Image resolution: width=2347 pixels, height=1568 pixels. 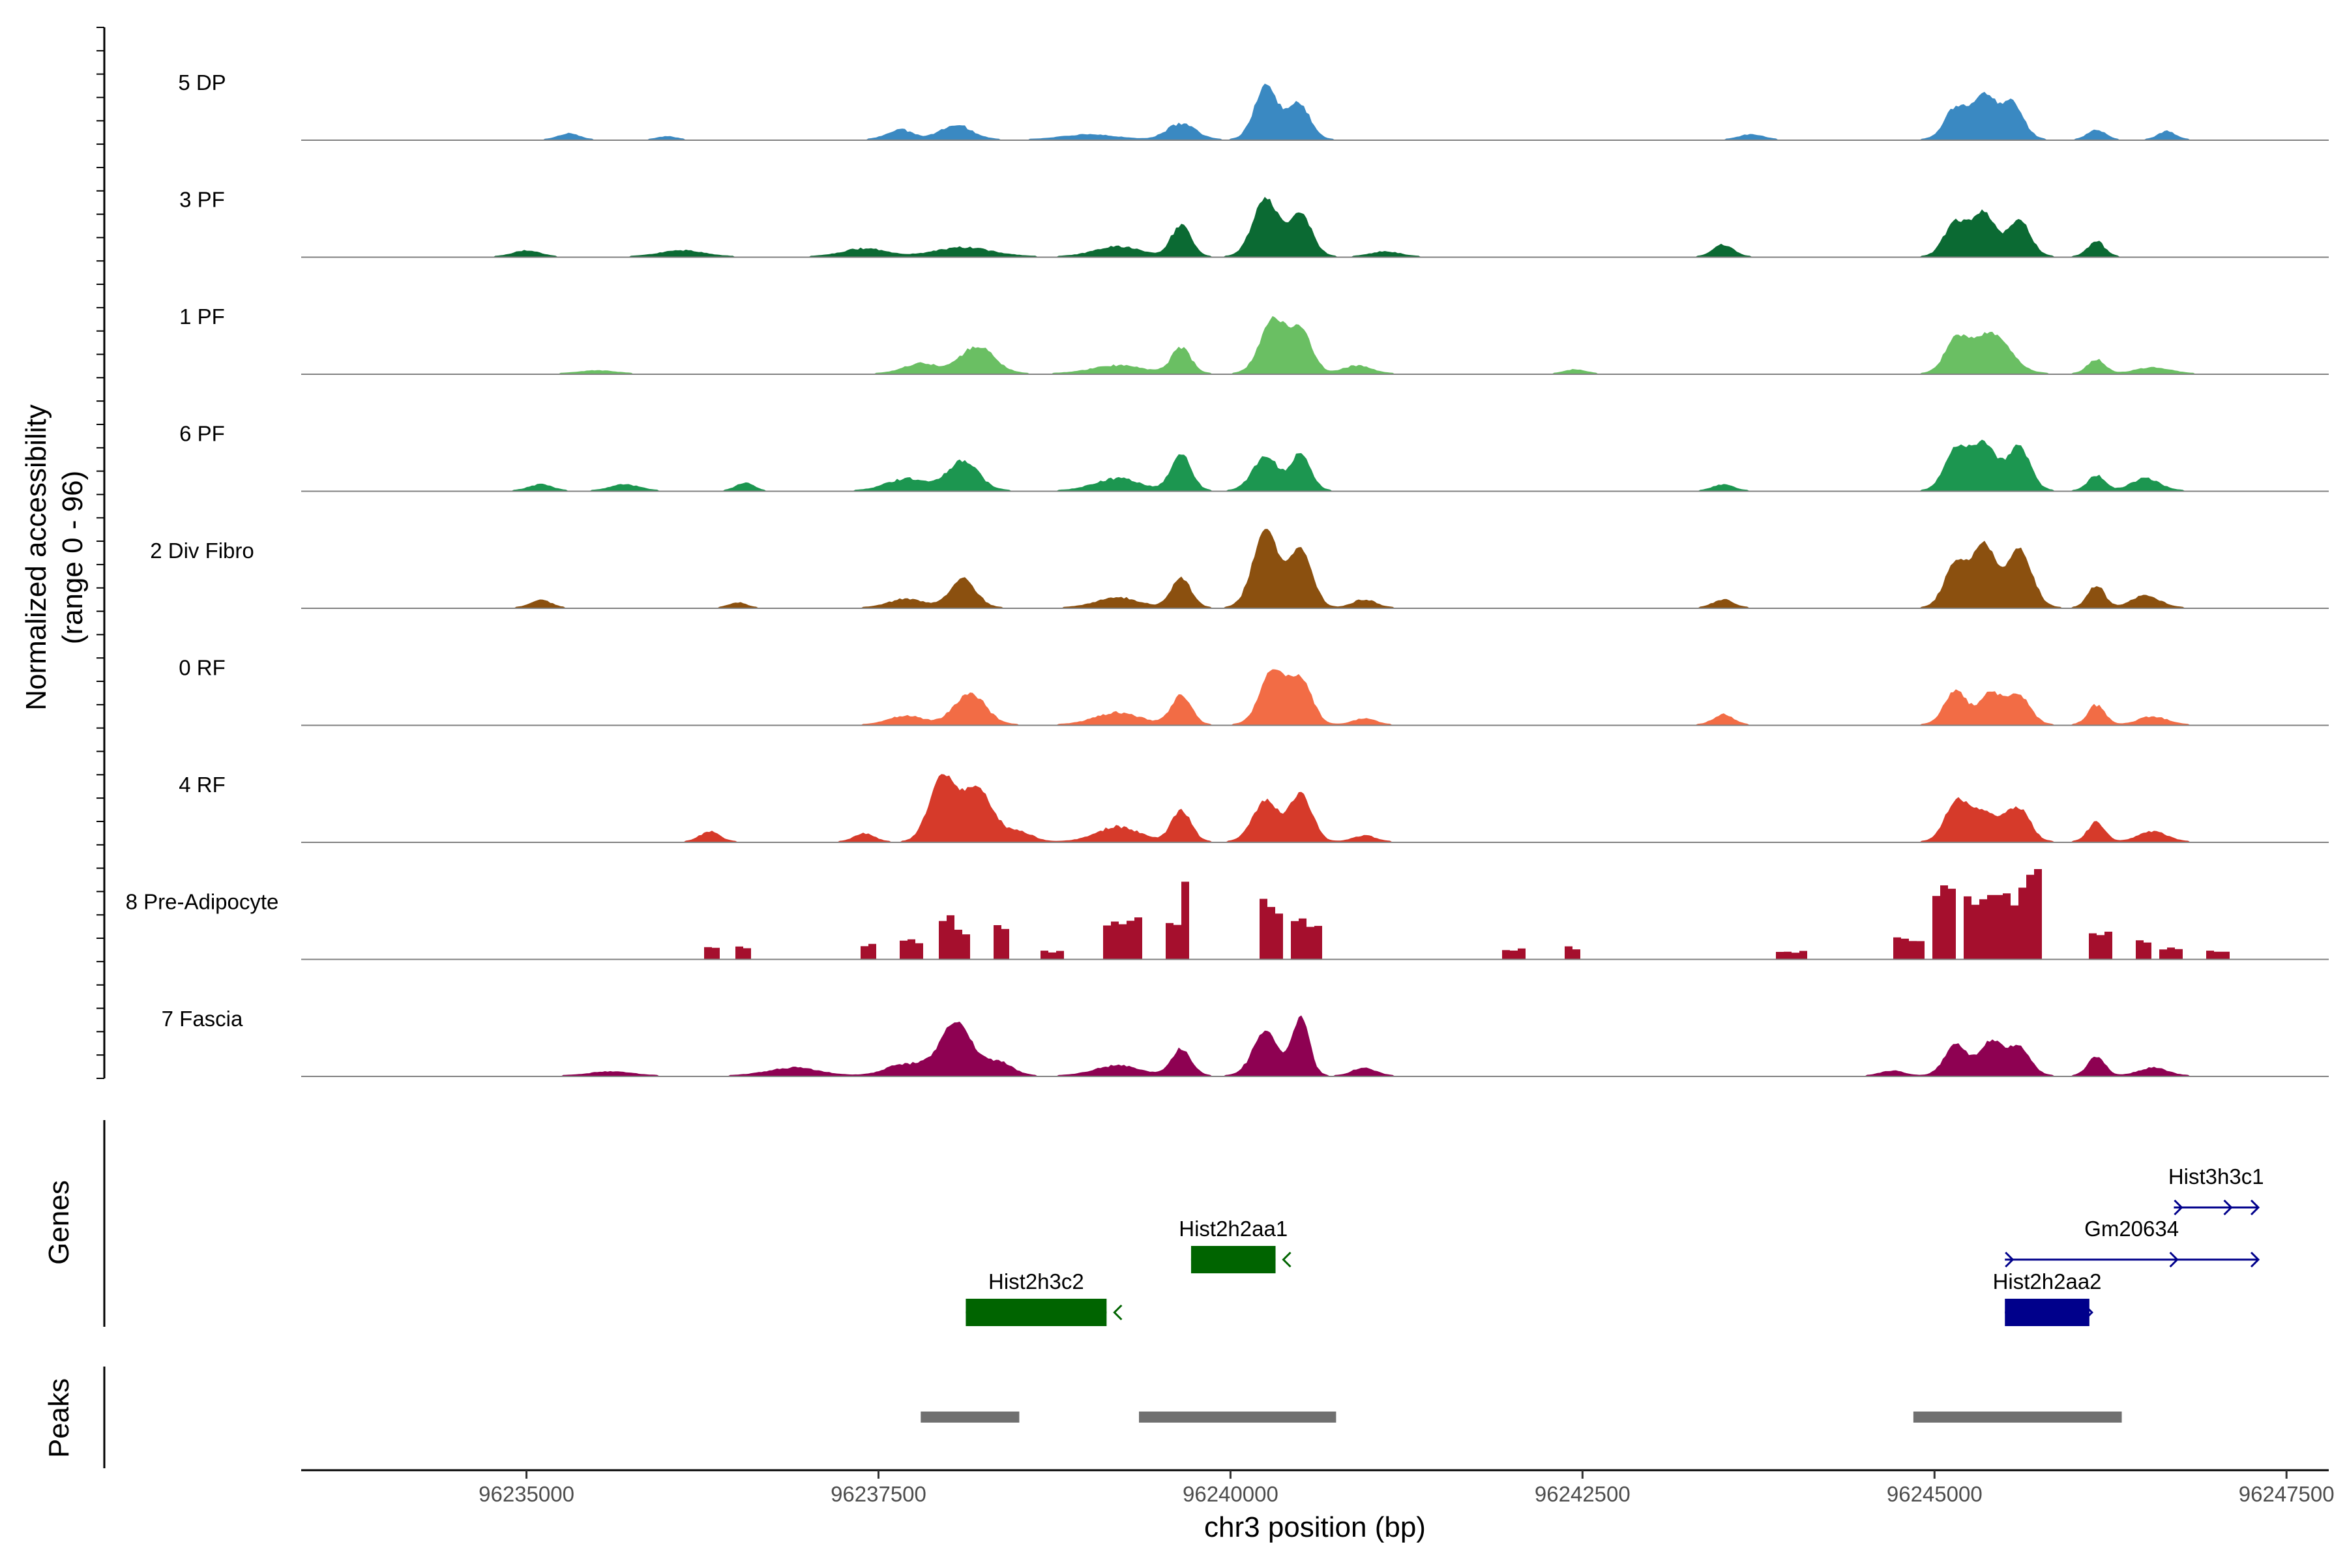 What do you see at coordinates (1112, 1418) in the screenshot?
I see `peaks-panel` at bounding box center [1112, 1418].